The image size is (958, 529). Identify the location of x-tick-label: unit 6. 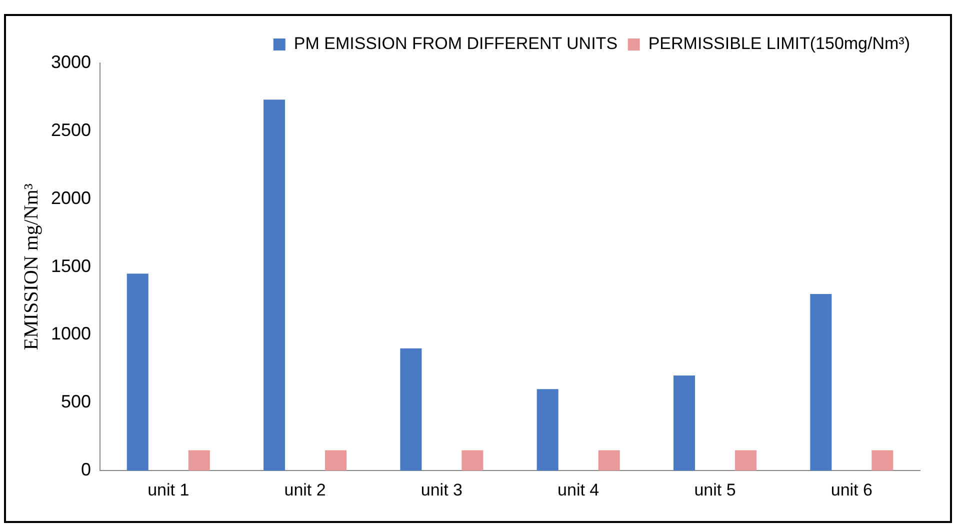
(851, 490).